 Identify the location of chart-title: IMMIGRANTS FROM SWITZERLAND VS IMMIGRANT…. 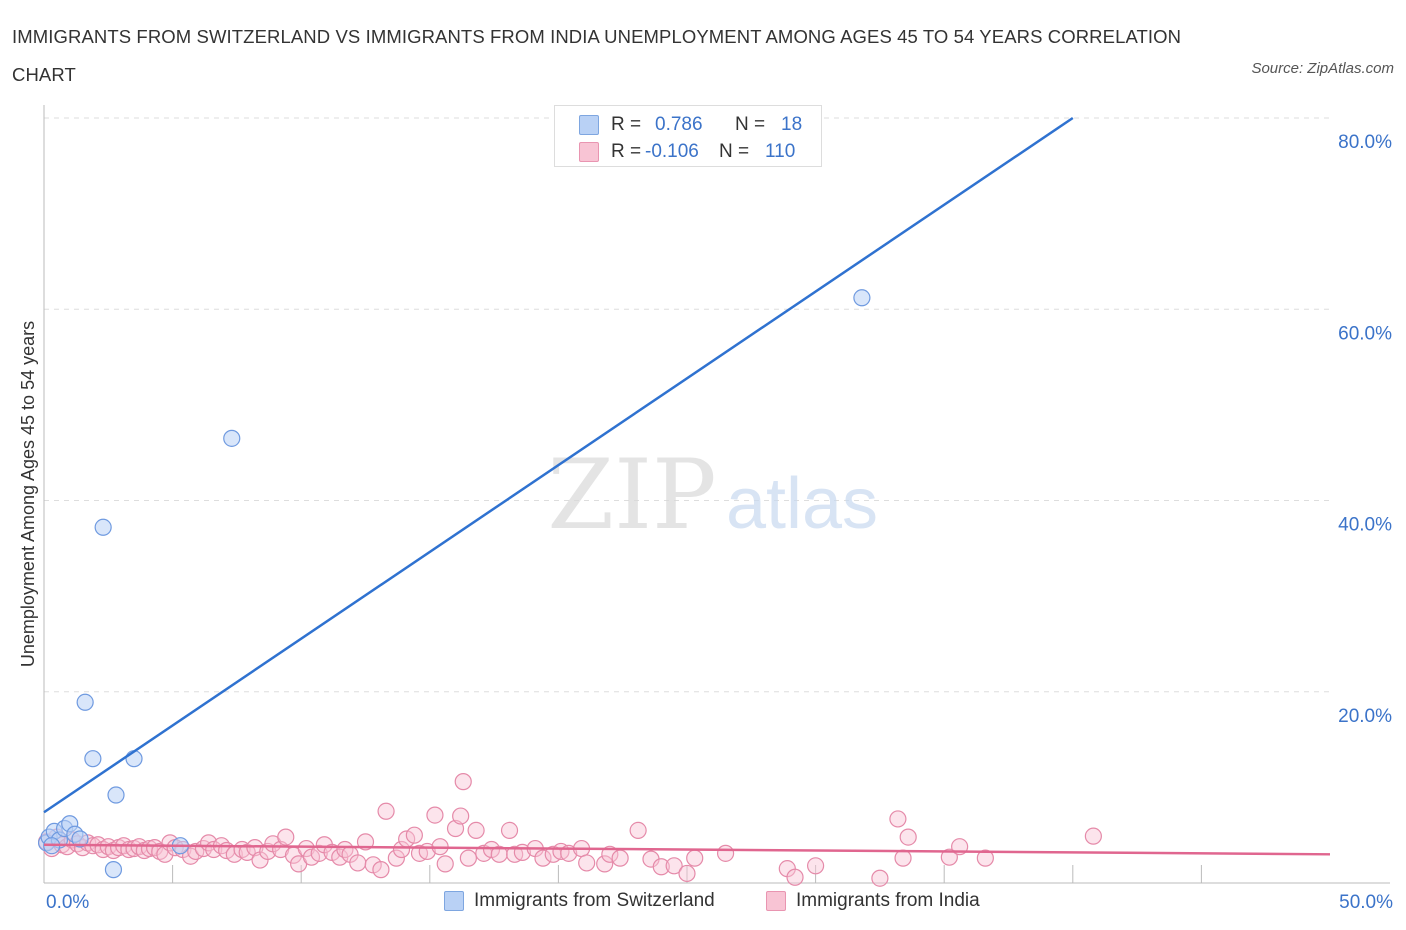
(597, 55).